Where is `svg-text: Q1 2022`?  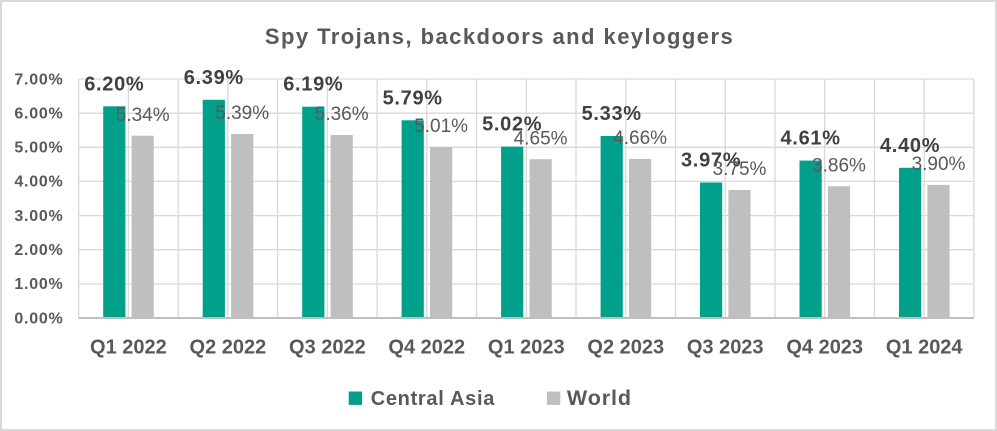 svg-text: Q1 2022 is located at coordinates (128, 347).